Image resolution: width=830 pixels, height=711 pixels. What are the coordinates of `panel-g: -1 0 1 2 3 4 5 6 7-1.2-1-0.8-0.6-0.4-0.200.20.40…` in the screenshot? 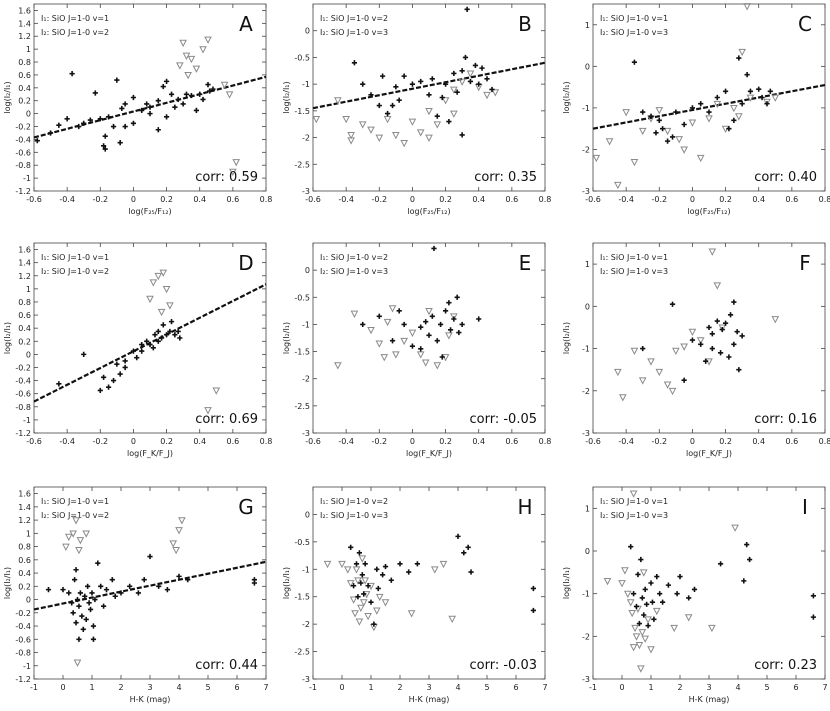 It's located at (136, 595).